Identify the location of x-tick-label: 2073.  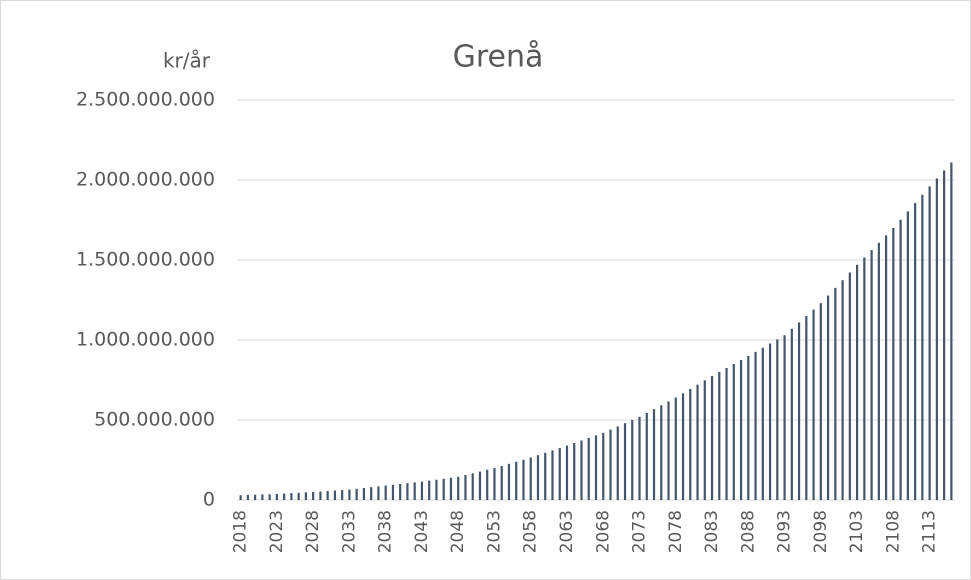
(640, 531).